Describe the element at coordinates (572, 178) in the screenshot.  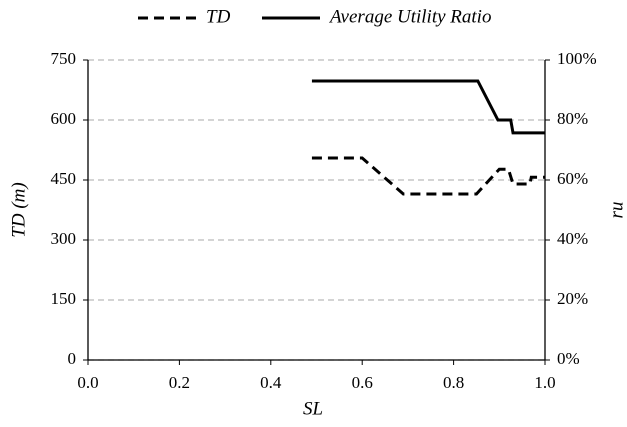
I see `y2-tick-label: 60%` at that location.